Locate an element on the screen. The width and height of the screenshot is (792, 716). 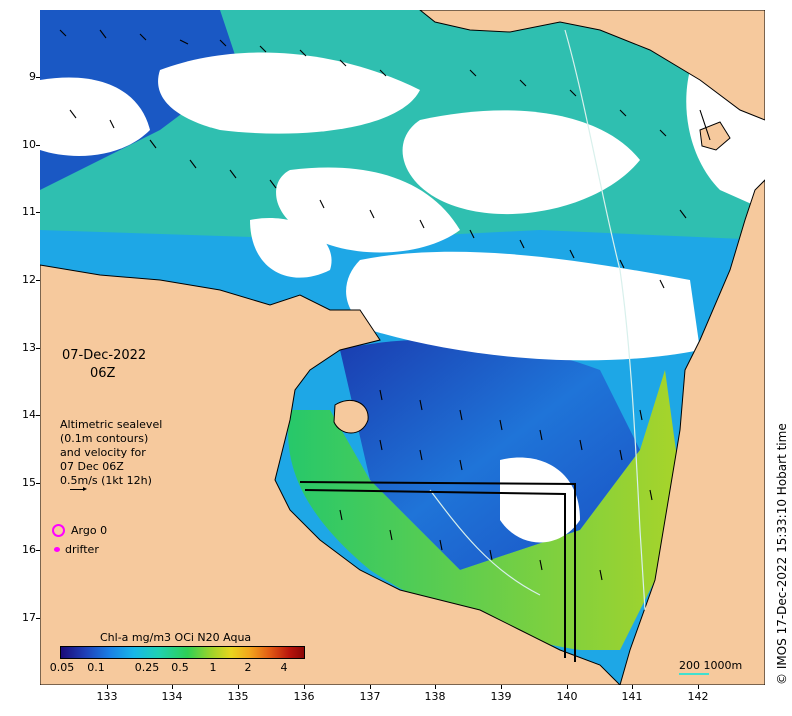
lon-label-138: 138 is located at coordinates (435, 696).